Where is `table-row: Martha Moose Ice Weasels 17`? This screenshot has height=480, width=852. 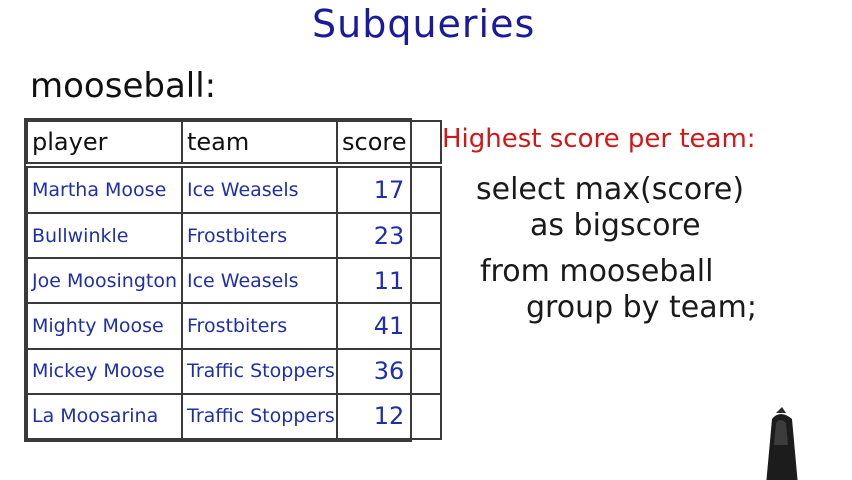 table-row: Martha Moose Ice Weasels 17 is located at coordinates (234, 189).